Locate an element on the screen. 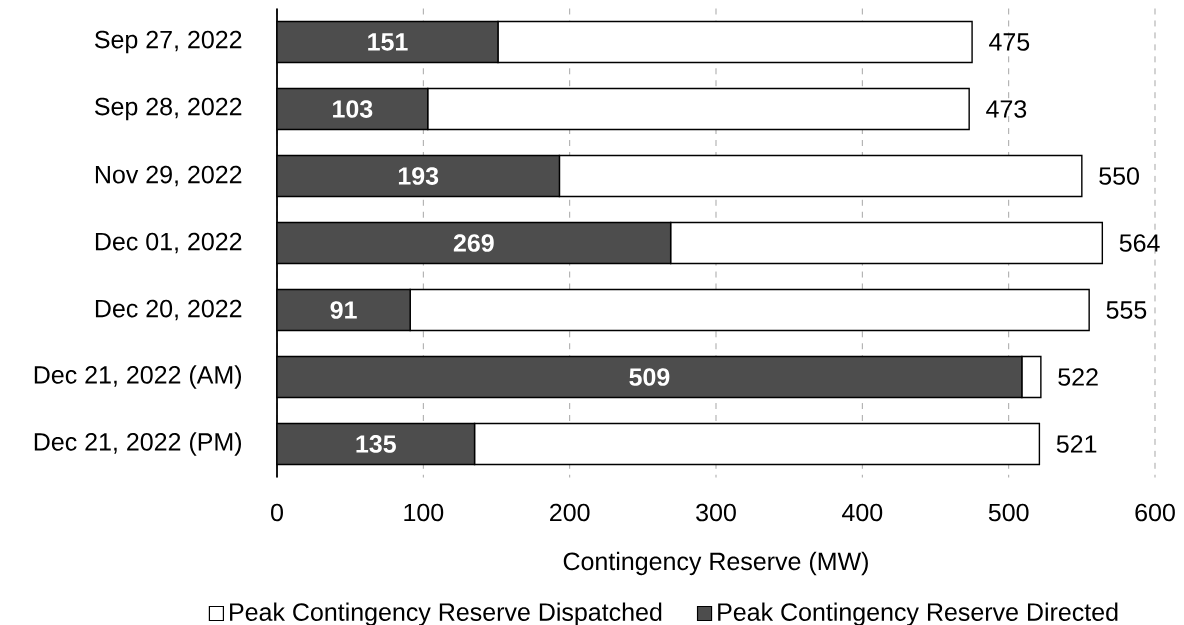 The height and width of the screenshot is (625, 1184). x-tick-label: 200 is located at coordinates (570, 512).